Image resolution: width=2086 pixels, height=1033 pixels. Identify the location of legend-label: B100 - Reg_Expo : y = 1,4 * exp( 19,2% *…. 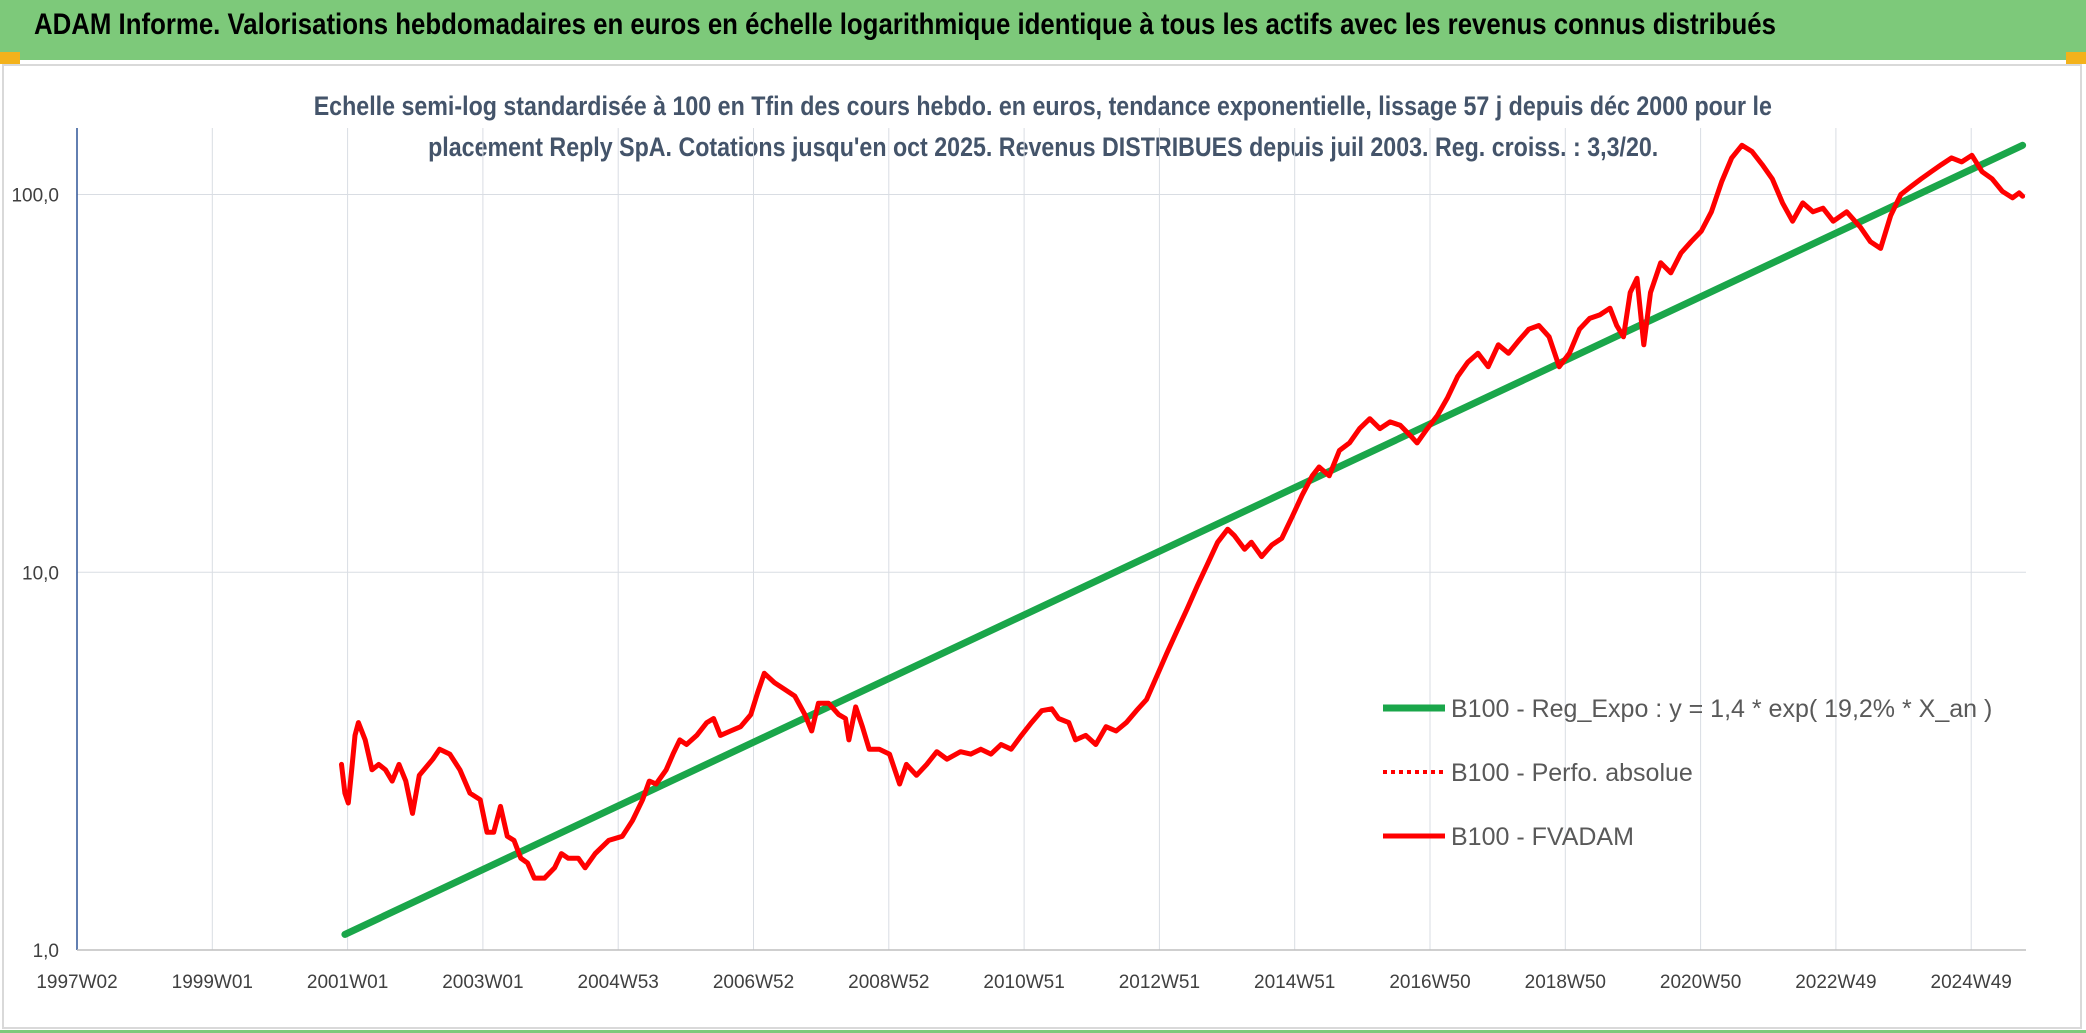
(1721, 709).